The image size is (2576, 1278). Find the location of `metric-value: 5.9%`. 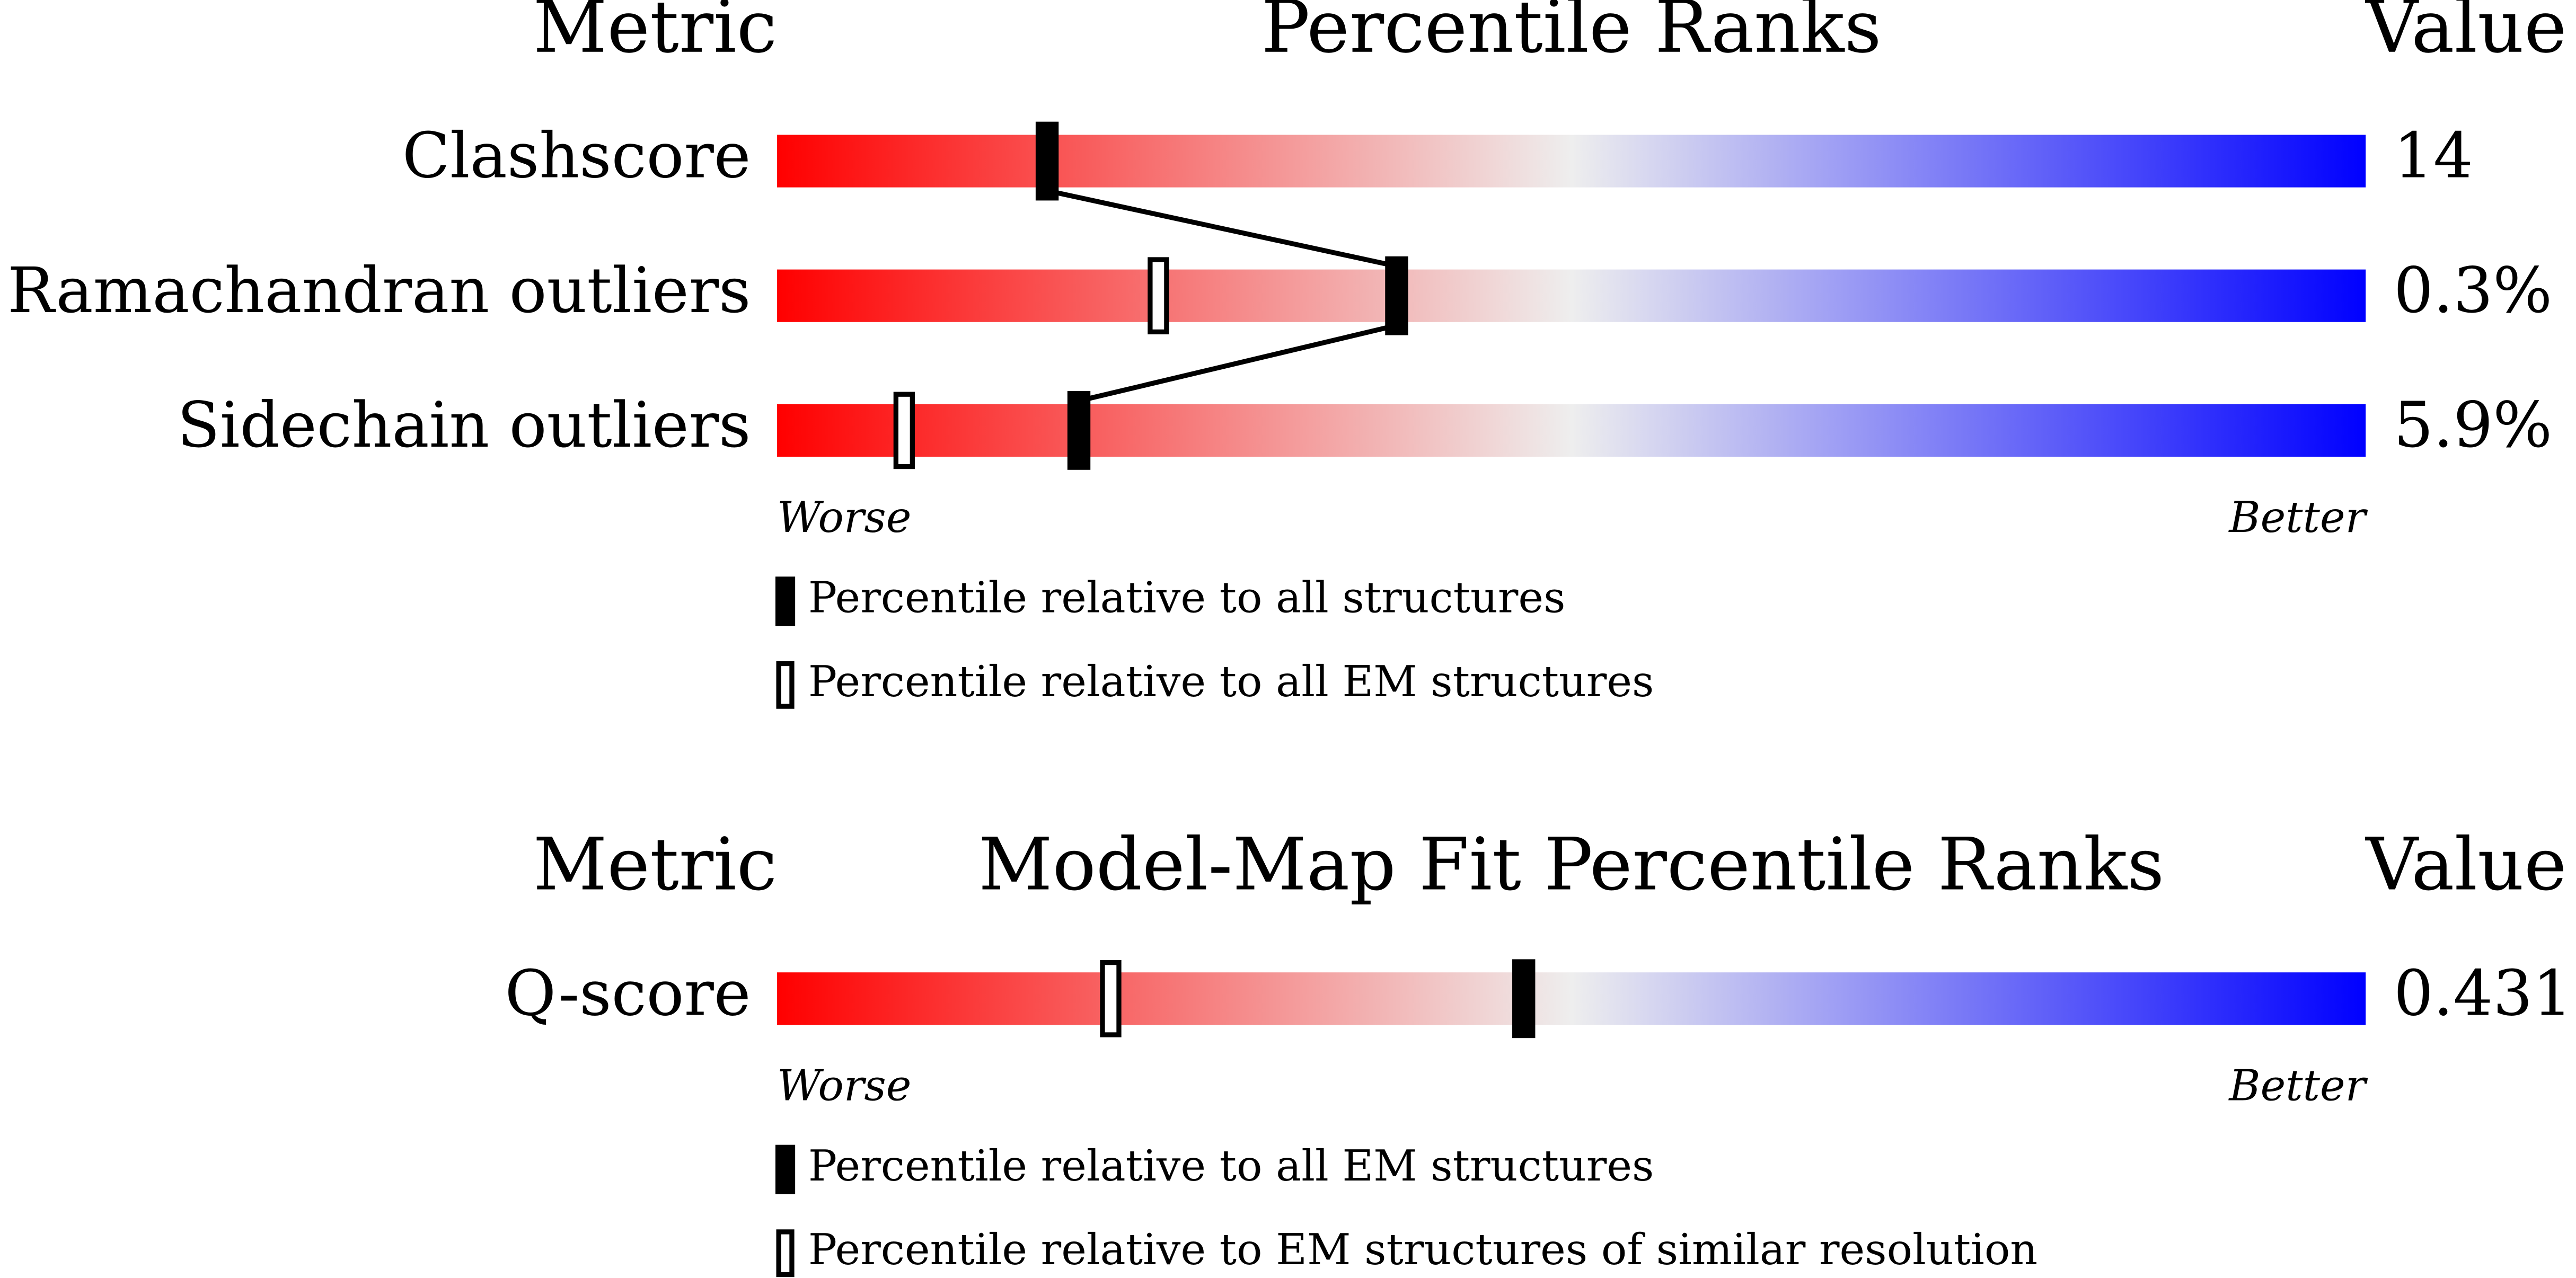

metric-value: 5.9% is located at coordinates (2473, 425).